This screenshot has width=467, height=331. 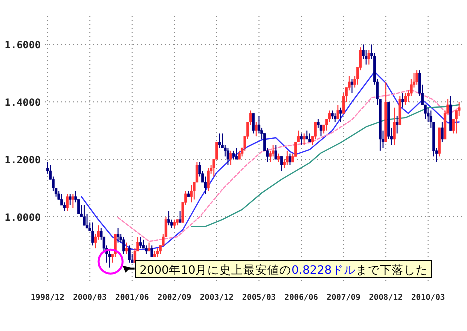 What do you see at coordinates (386, 297) in the screenshot?
I see `x-tick-label: 2008/12` at bounding box center [386, 297].